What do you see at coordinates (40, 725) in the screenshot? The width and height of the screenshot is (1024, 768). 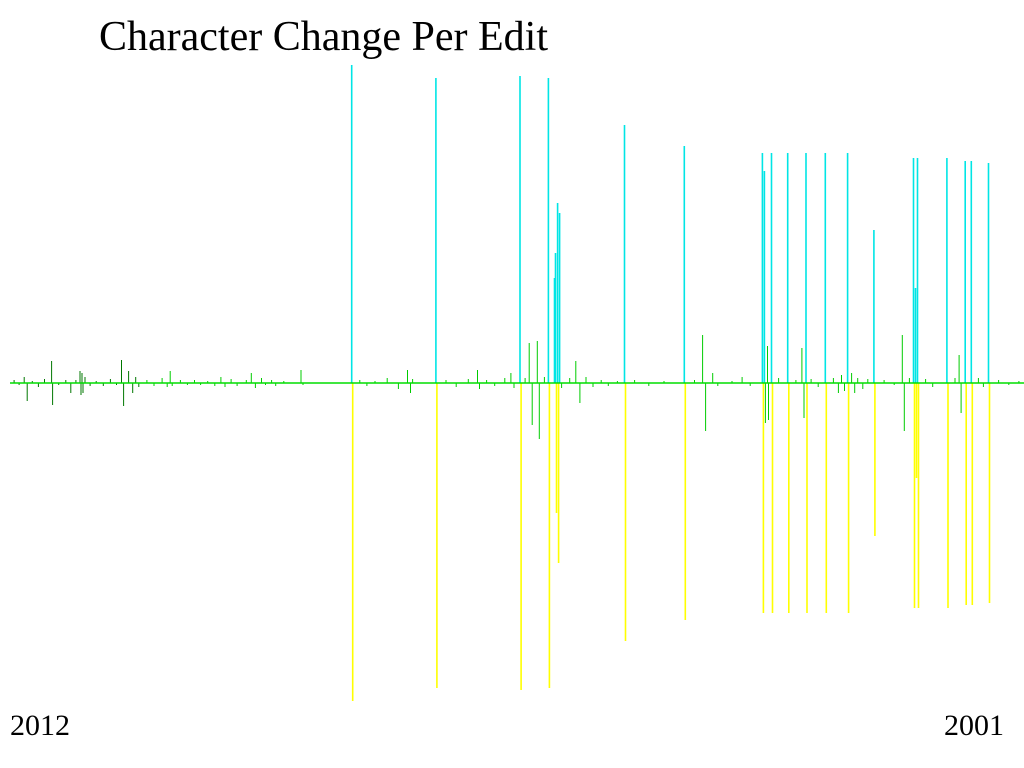 I see `x-start-label: 2012` at bounding box center [40, 725].